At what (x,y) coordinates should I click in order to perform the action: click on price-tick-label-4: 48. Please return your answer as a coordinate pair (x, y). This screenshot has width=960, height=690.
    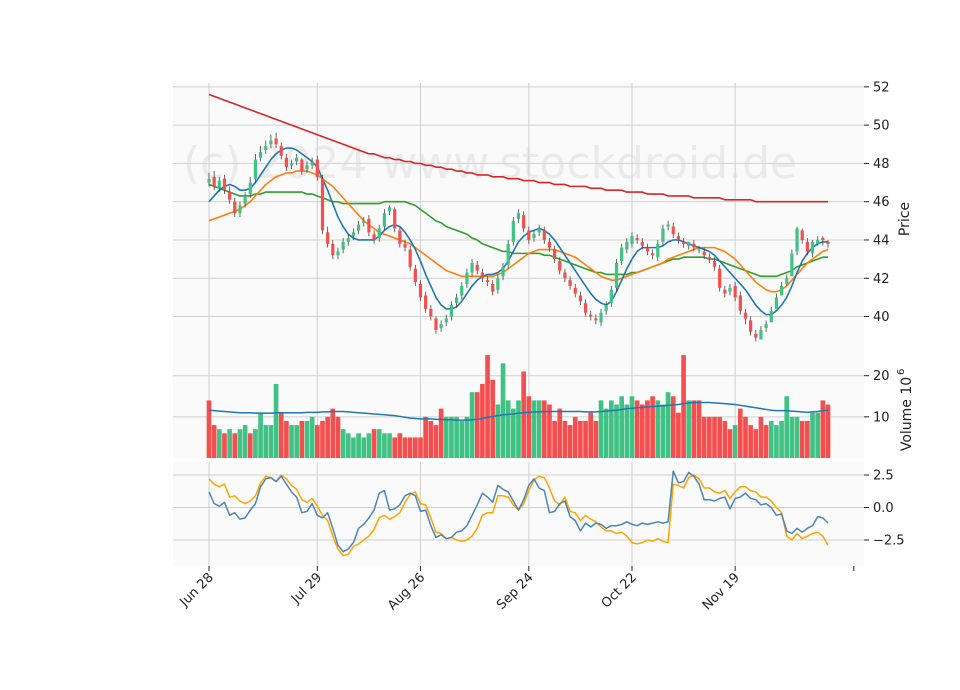
    Looking at the image, I should click on (881, 164).